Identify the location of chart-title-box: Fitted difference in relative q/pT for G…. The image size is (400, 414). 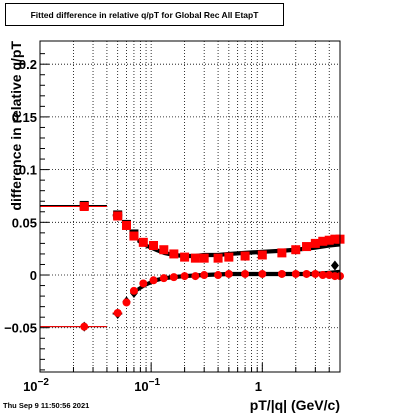
(144, 14).